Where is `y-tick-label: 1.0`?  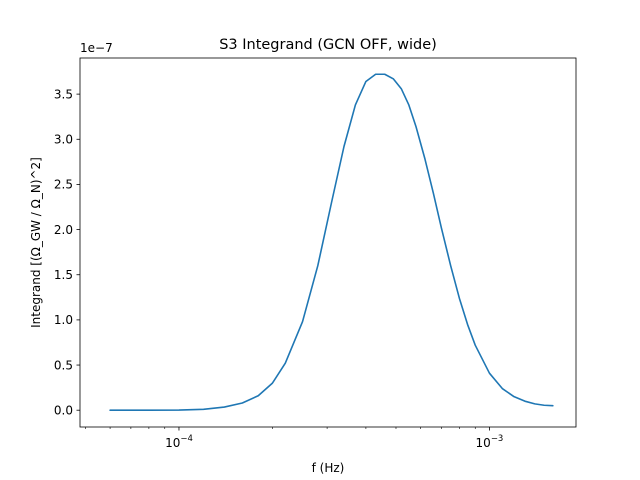
y-tick-label: 1.0 is located at coordinates (63, 320).